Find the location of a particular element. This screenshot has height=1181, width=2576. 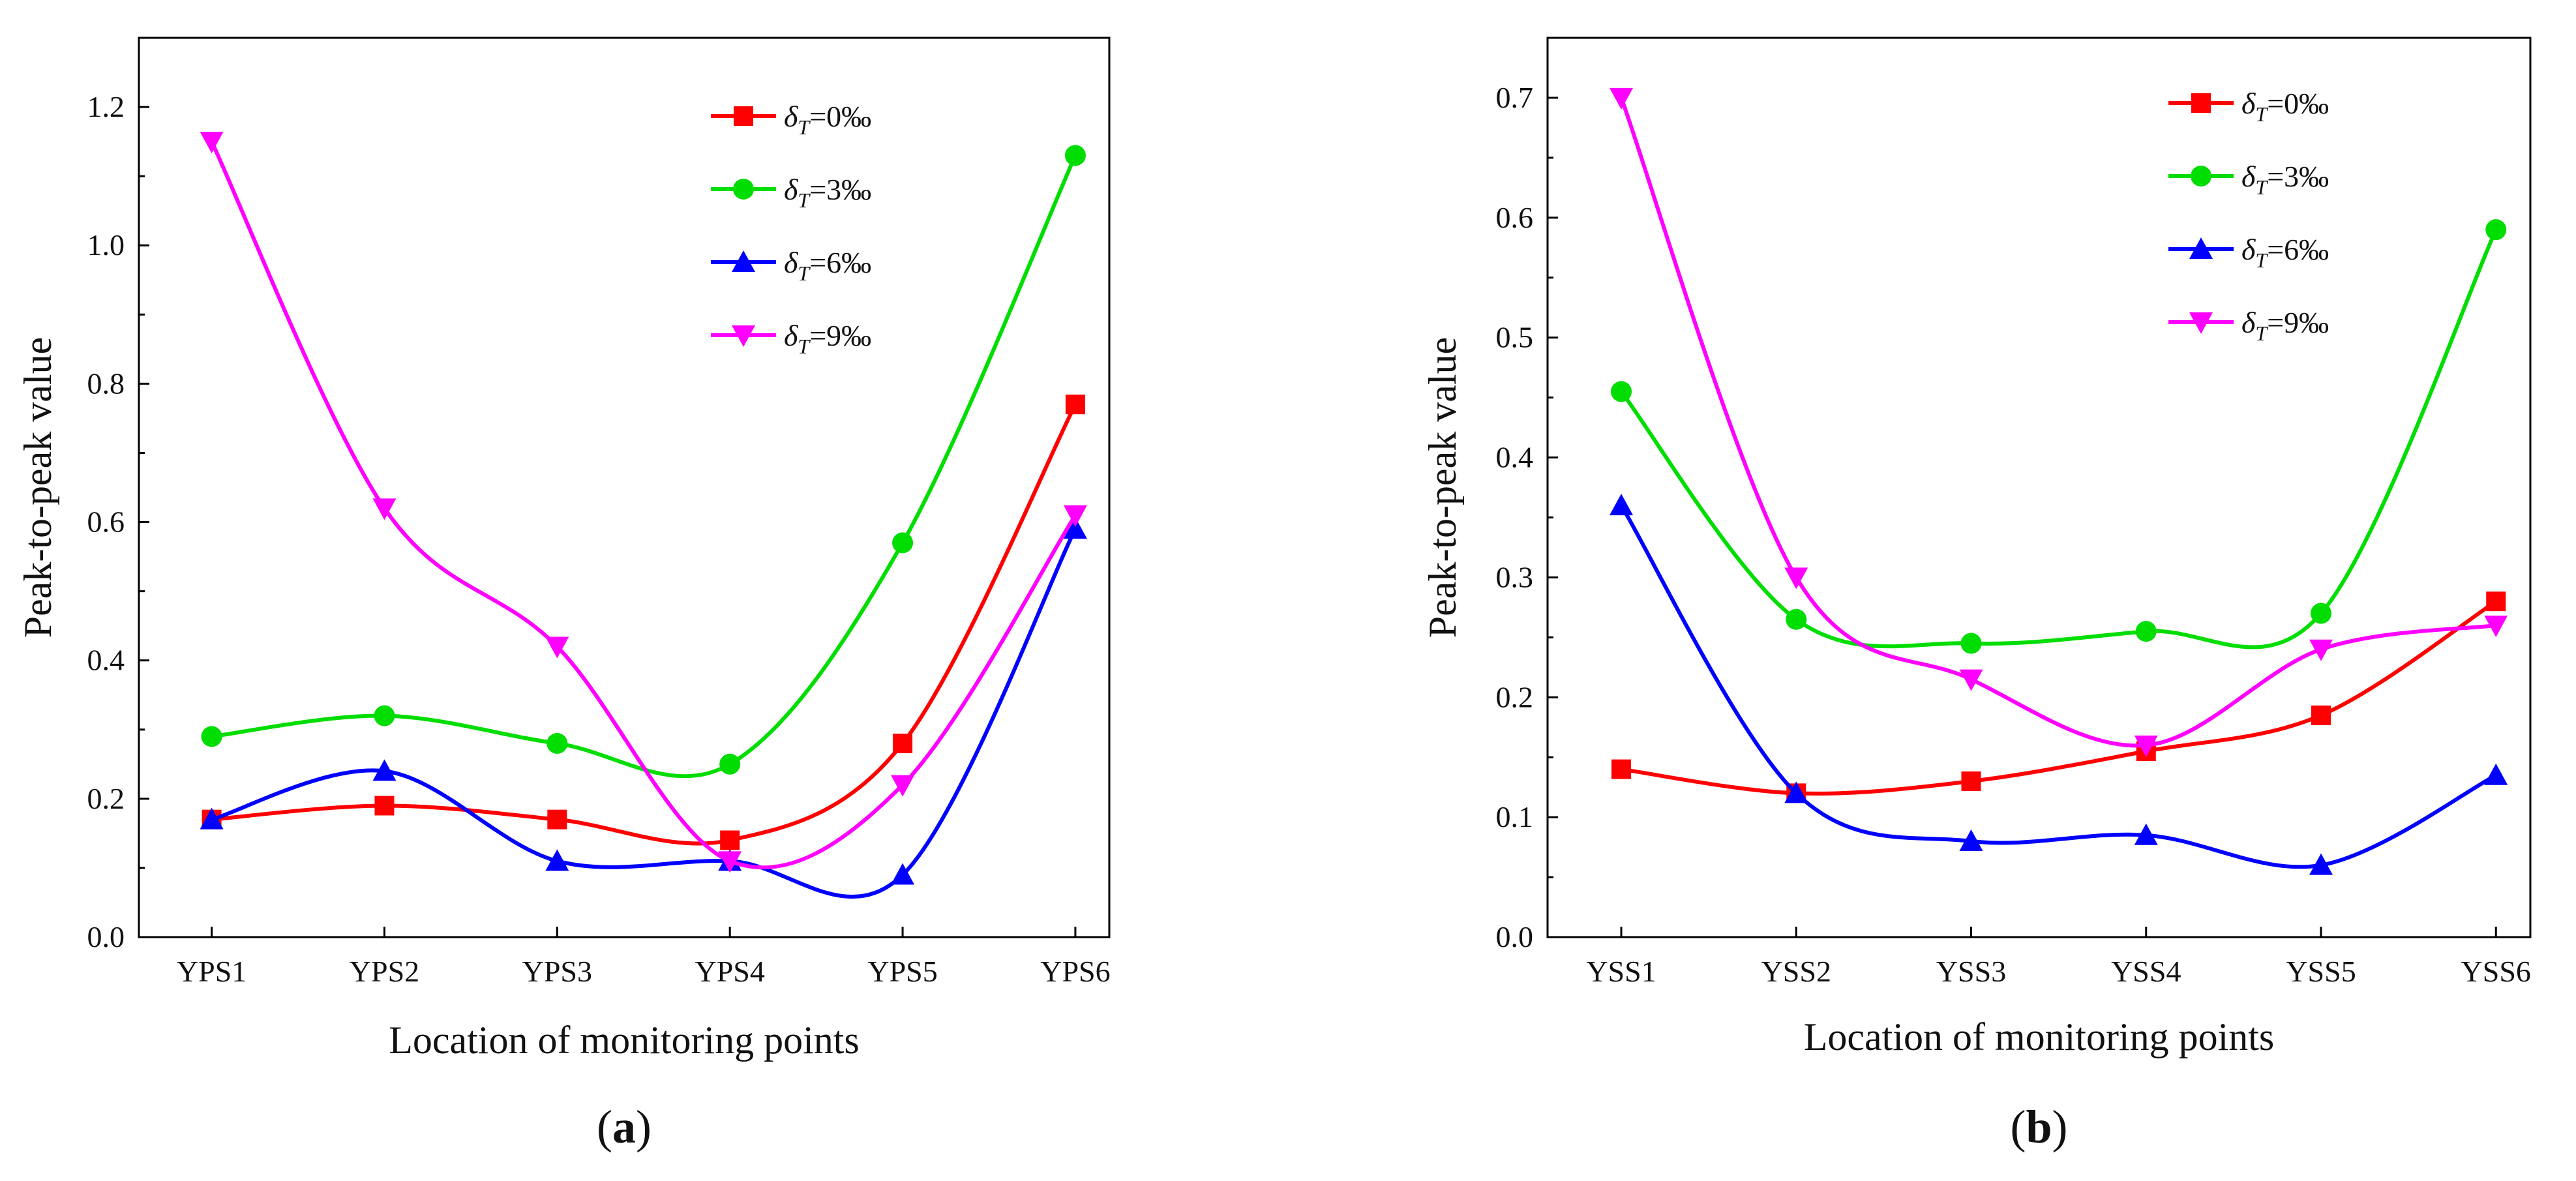

y-tick-label: 0.7 is located at coordinates (1515, 97).